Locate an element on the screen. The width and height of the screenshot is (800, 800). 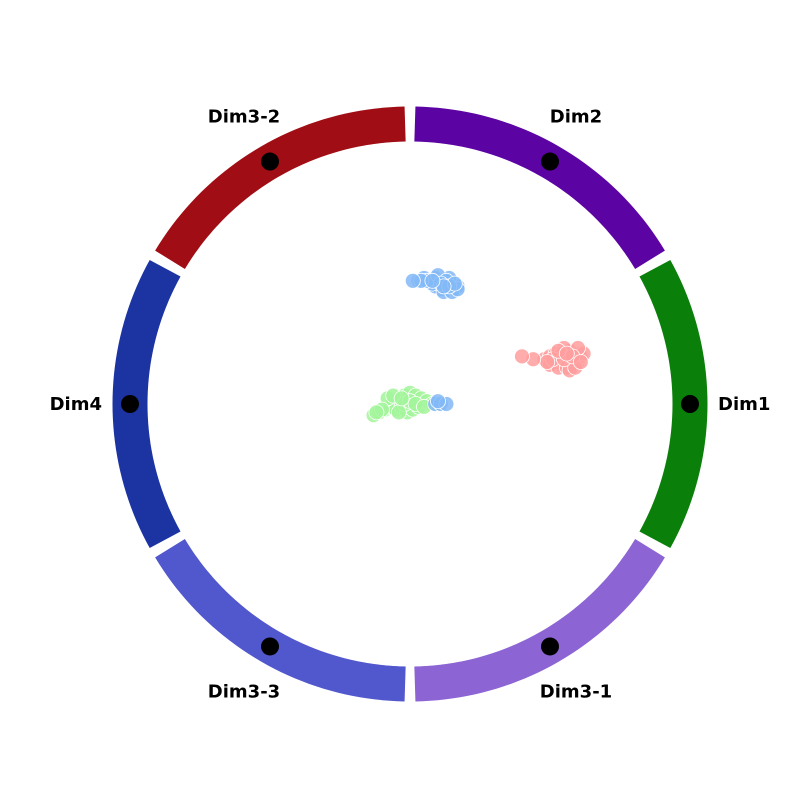
anchor-marker-dim4 is located at coordinates (130, 404).